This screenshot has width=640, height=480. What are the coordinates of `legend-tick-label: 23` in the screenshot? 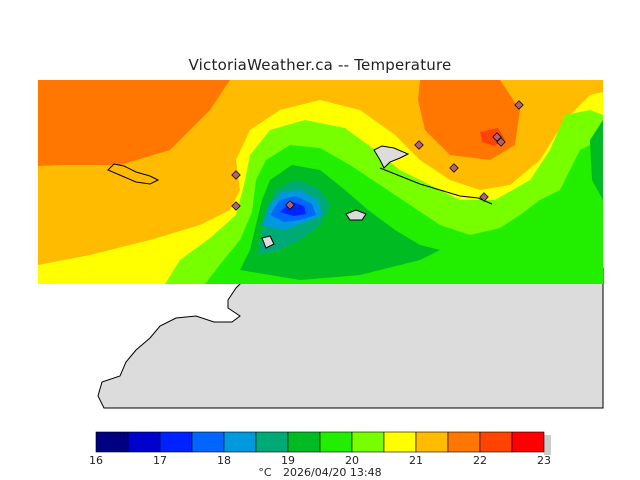 It's located at (544, 460).